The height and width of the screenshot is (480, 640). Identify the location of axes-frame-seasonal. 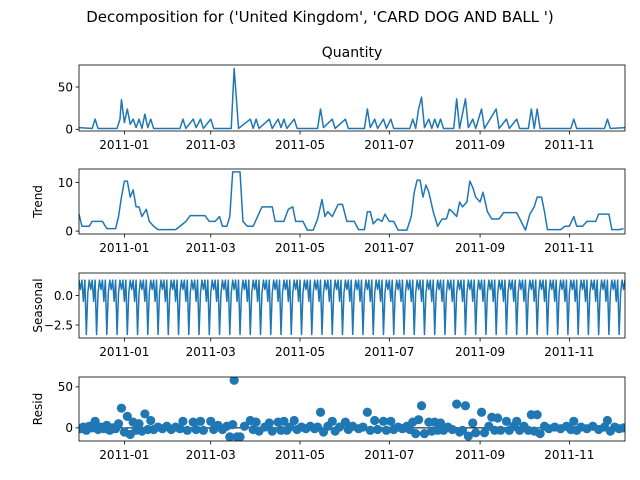
(352, 305).